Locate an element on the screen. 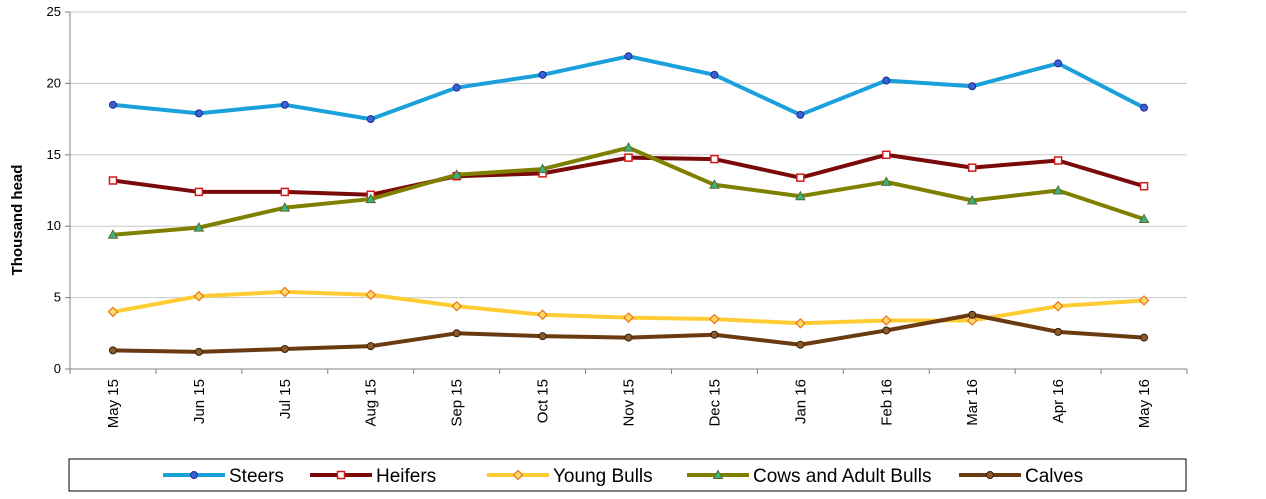 This screenshot has height=499, width=1266. x-tick-label: Sep 15 is located at coordinates (457, 403).